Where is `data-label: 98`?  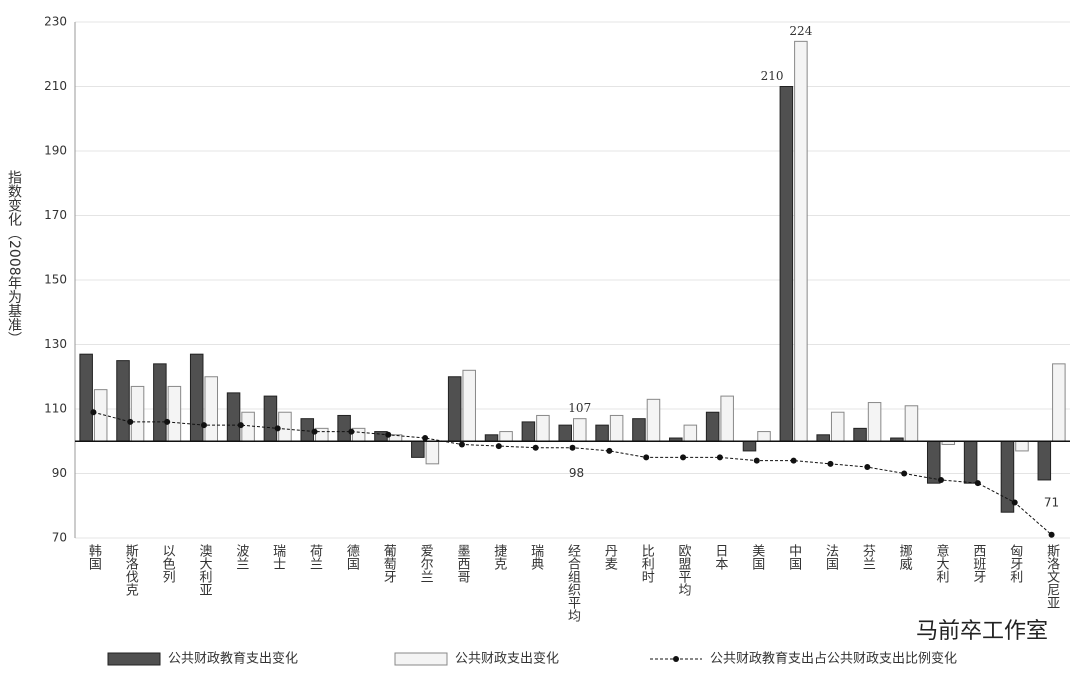
data-label: 98 is located at coordinates (576, 473).